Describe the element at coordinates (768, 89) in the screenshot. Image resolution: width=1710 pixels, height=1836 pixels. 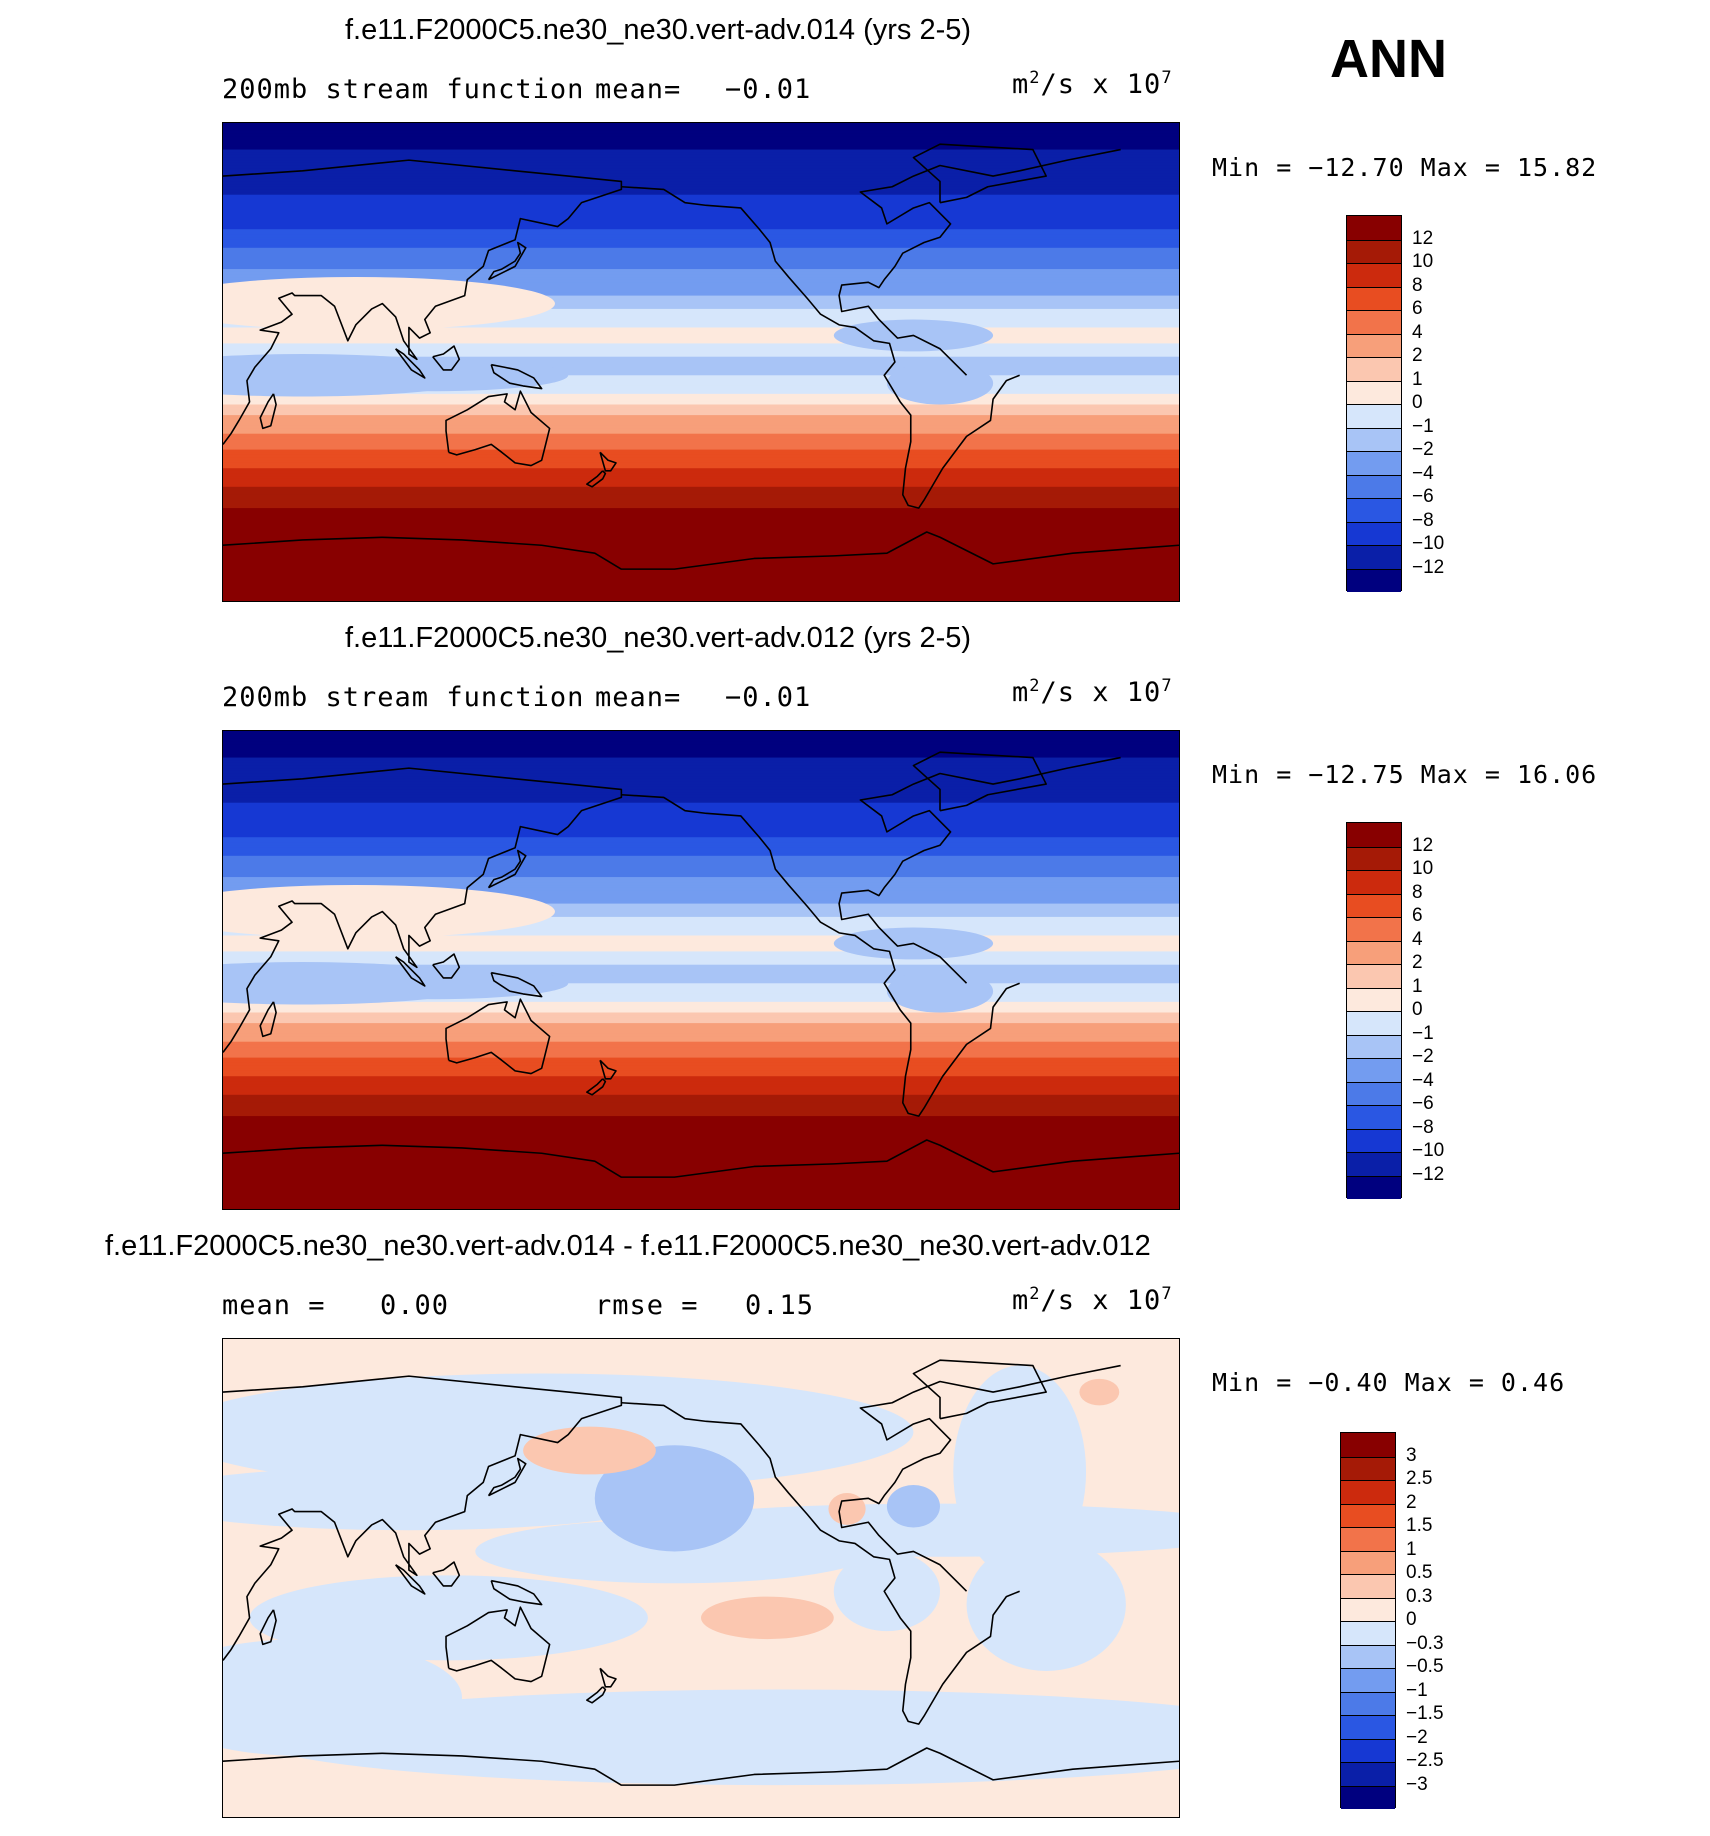
I see `panel-1-mean-value: −0.01` at that location.